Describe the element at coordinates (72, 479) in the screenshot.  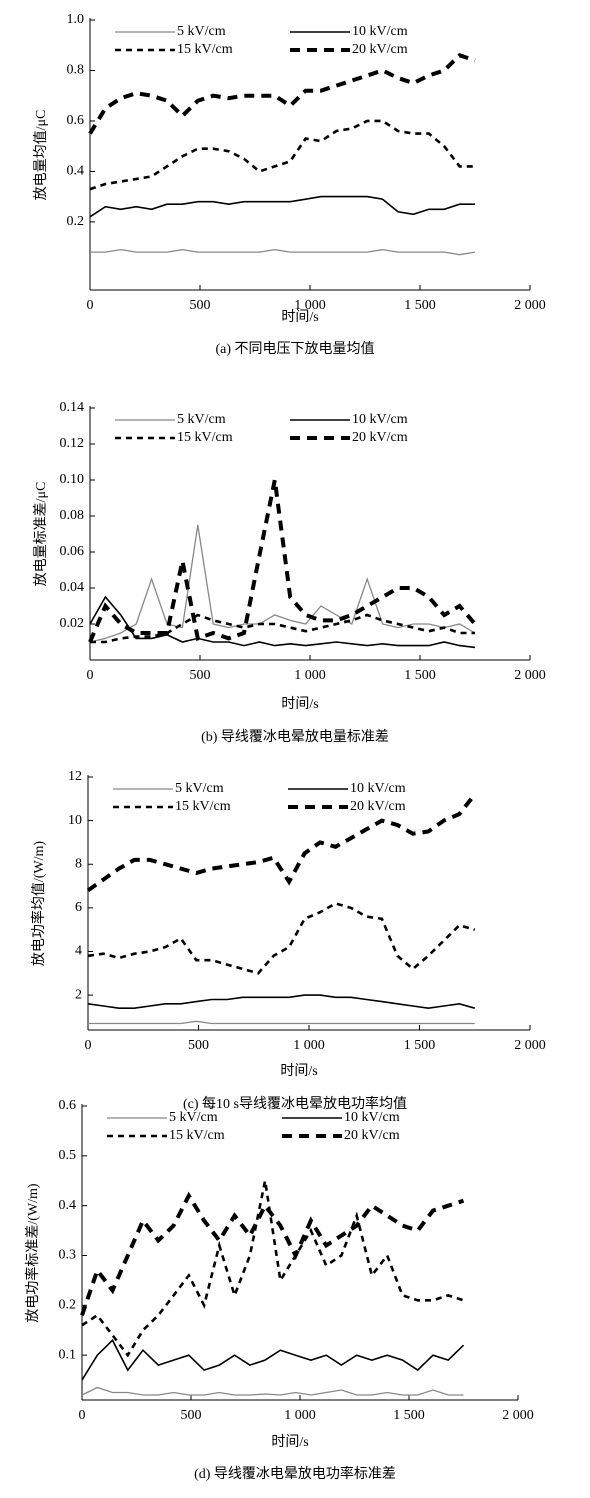
I see `y-tick-label: 0.10` at that location.